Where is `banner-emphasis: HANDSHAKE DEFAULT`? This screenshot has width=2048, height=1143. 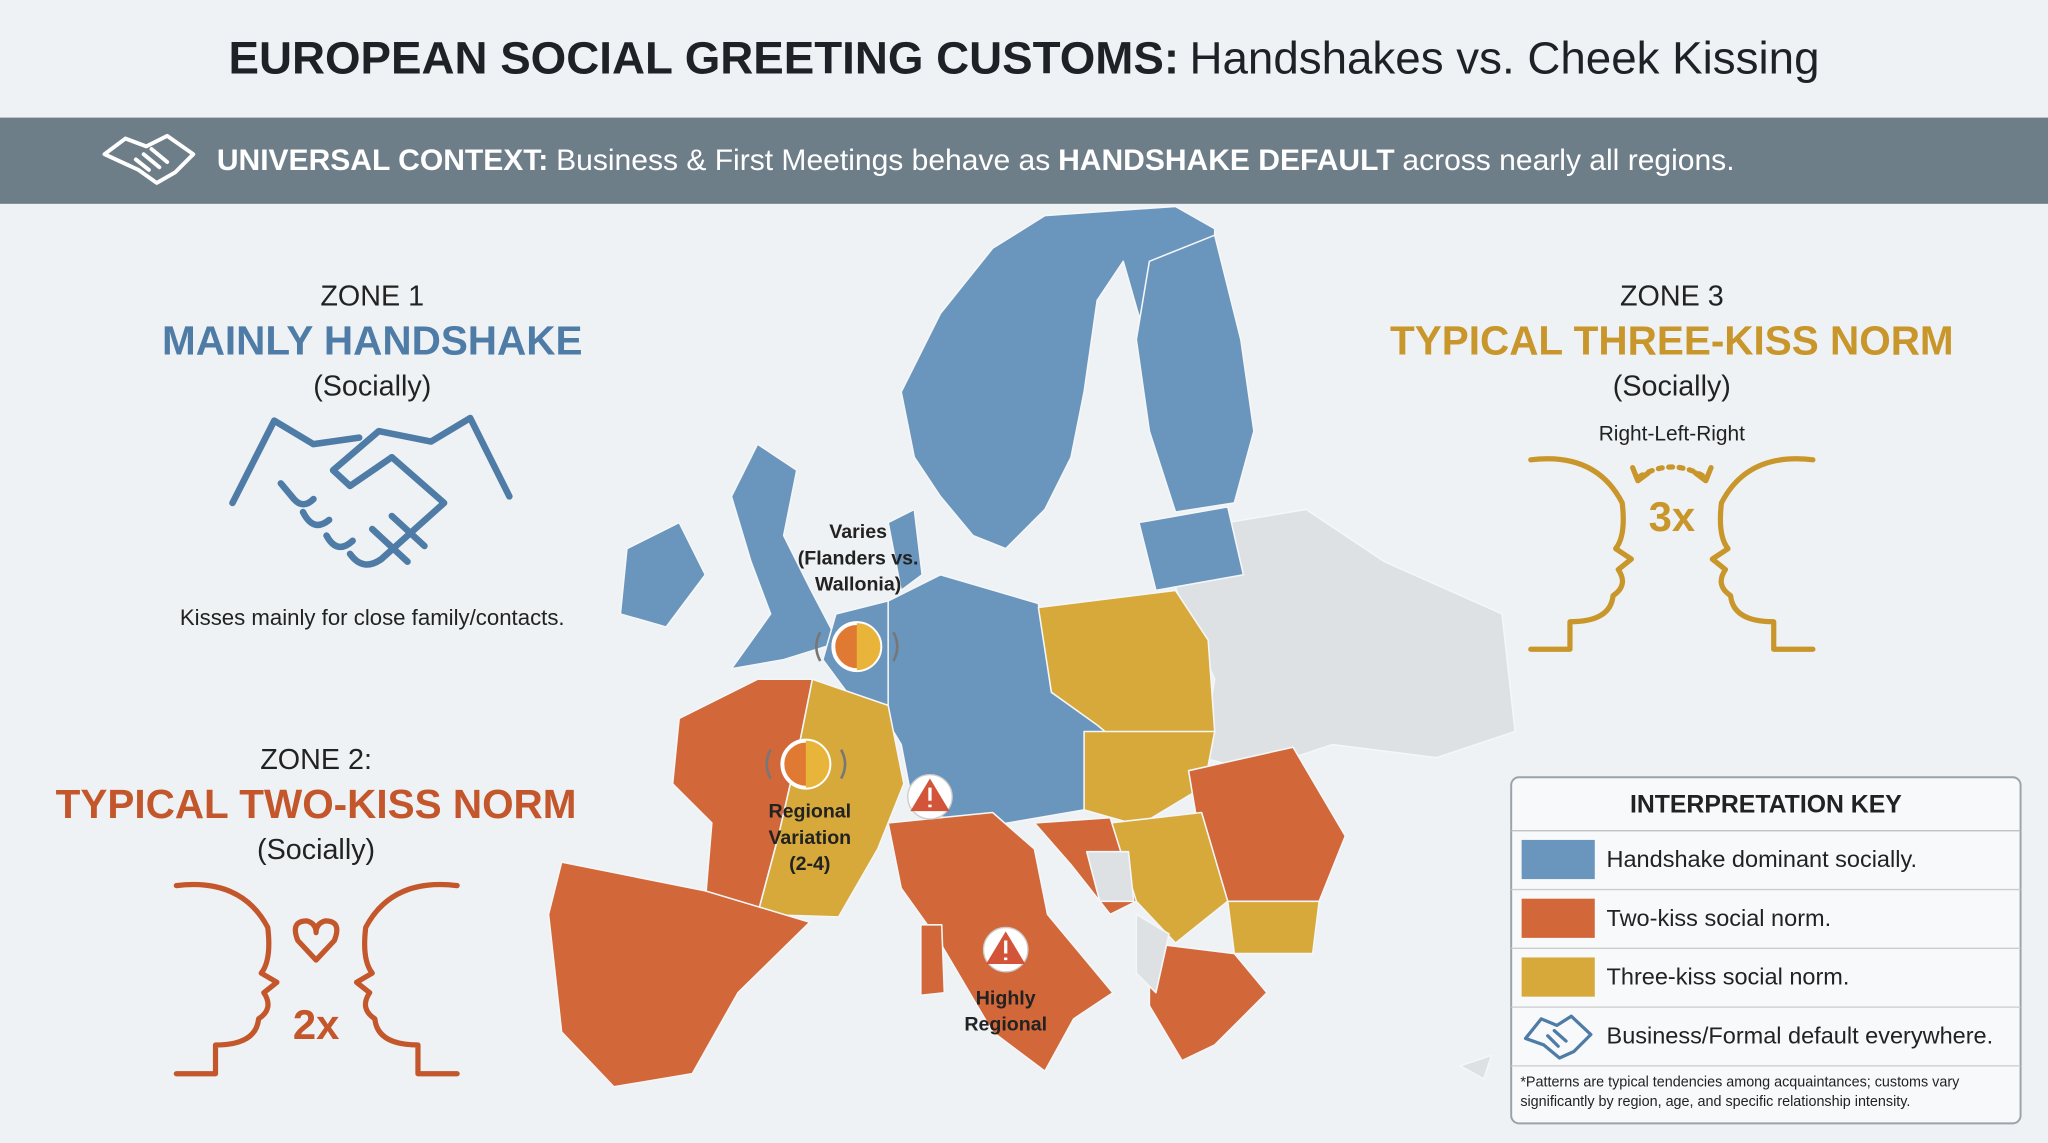 banner-emphasis: HANDSHAKE DEFAULT is located at coordinates (1226, 160).